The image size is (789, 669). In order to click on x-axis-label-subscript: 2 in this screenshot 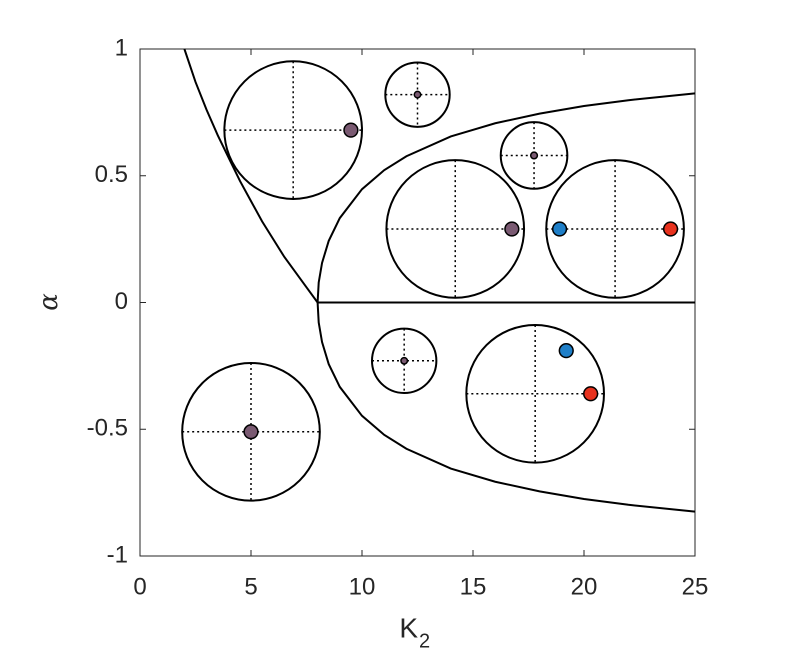, I will do `click(424, 641)`.